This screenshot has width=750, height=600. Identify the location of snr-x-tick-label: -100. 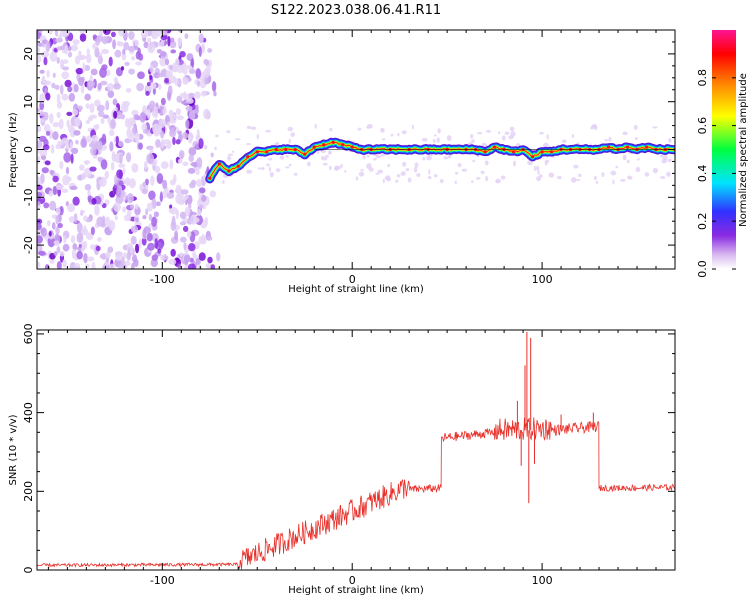
(162, 580).